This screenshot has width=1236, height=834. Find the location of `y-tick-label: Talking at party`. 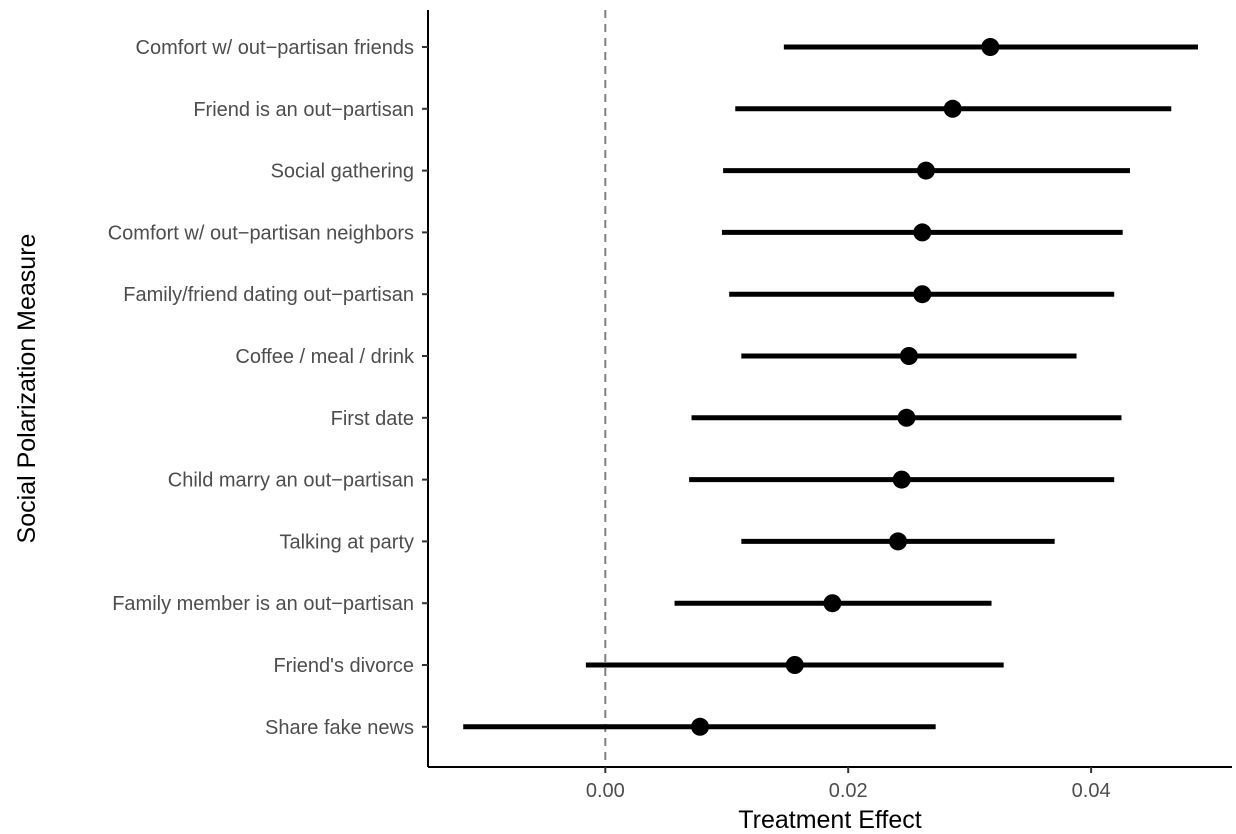

y-tick-label: Talking at party is located at coordinates (346, 542).